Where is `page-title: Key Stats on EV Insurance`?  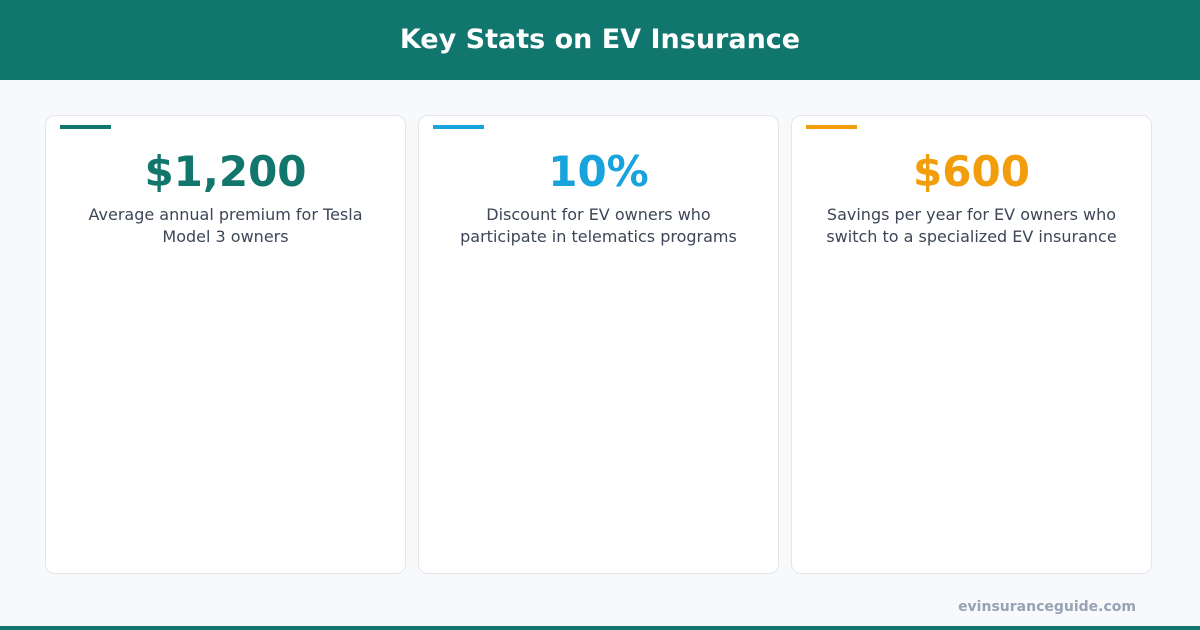
page-title: Key Stats on EV Insurance is located at coordinates (600, 39).